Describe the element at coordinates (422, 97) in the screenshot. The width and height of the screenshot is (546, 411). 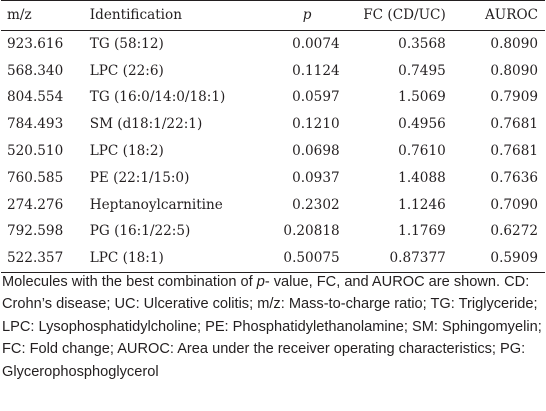
I see `cell-fold-change: 1.5069` at that location.